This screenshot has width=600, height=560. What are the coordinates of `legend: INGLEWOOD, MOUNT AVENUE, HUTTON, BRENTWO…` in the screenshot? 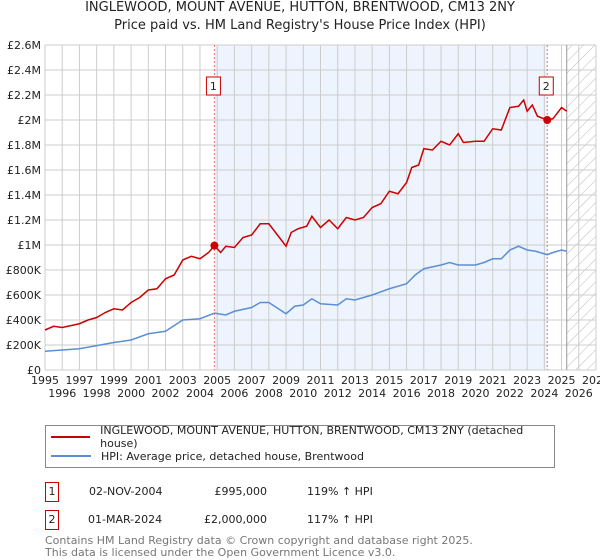 It's located at (300, 446).